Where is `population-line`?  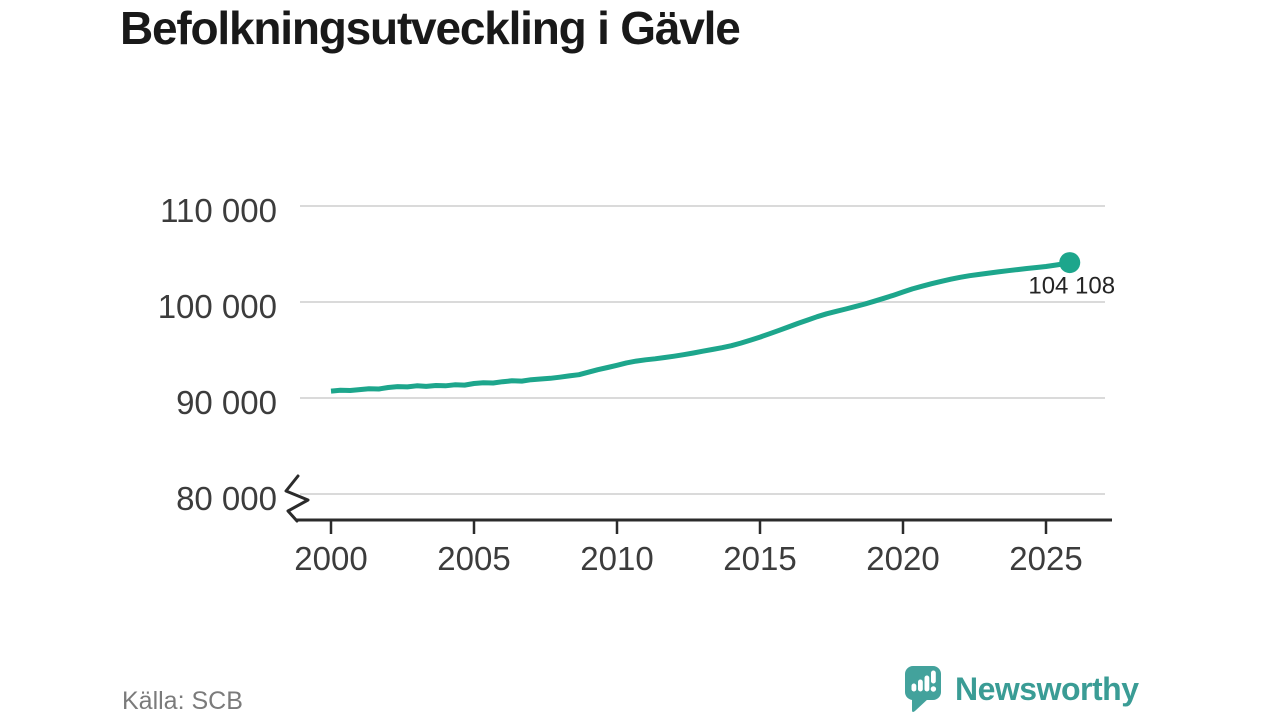 population-line is located at coordinates (700, 327).